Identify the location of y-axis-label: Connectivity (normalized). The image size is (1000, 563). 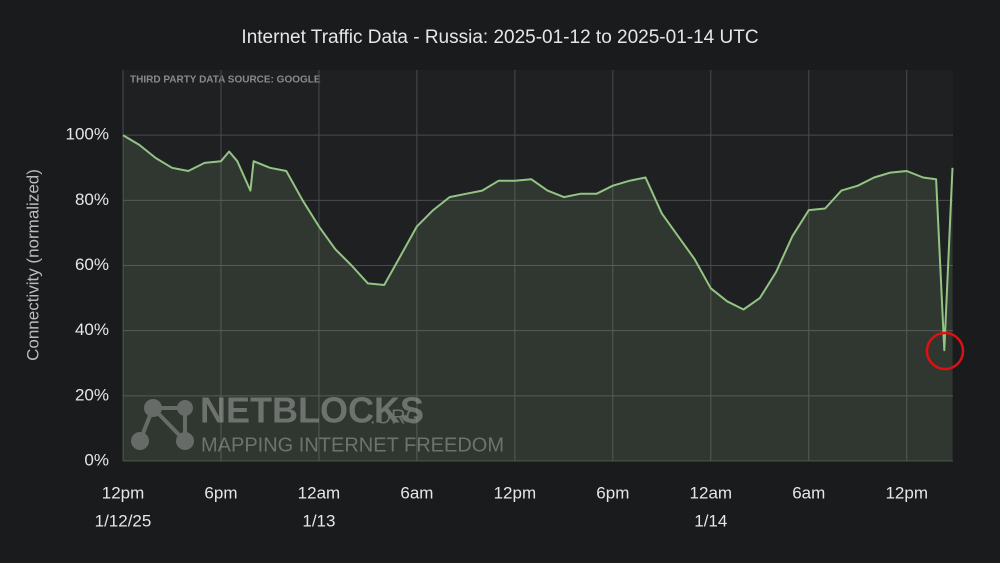
(32, 265).